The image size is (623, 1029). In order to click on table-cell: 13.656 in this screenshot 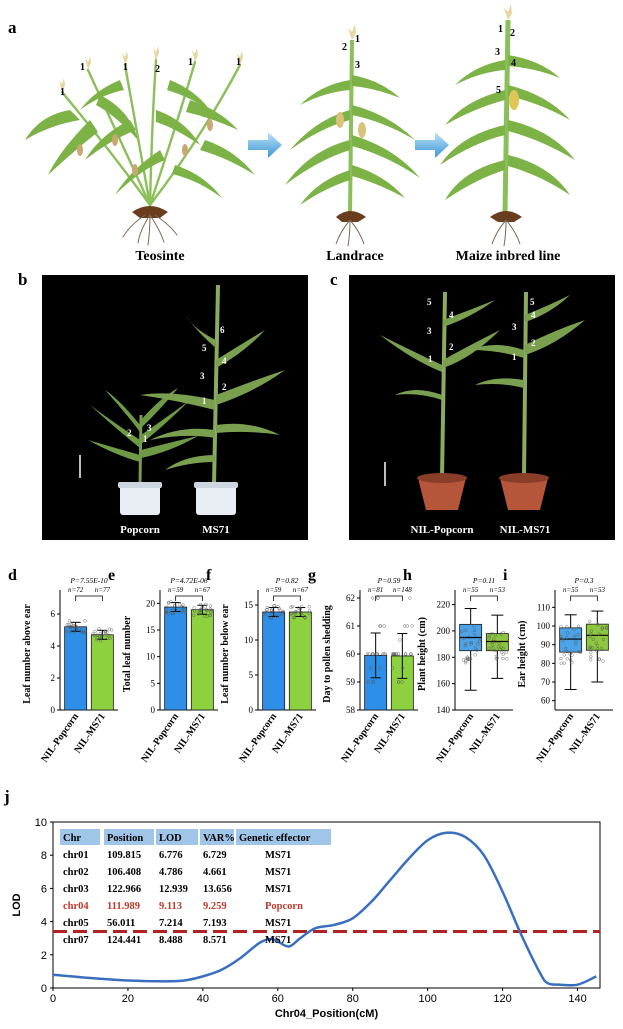, I will do `click(217, 889)`.